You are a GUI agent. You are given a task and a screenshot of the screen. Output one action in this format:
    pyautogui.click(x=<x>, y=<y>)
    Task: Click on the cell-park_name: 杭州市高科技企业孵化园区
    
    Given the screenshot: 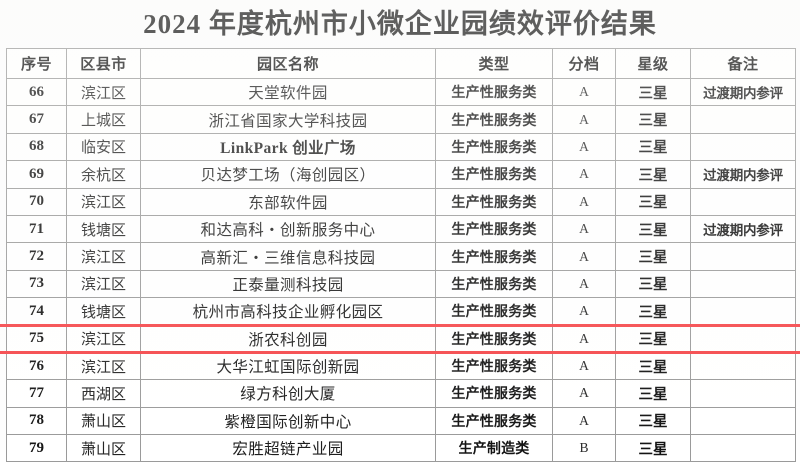 What is the action you would take?
    pyautogui.click(x=288, y=311)
    